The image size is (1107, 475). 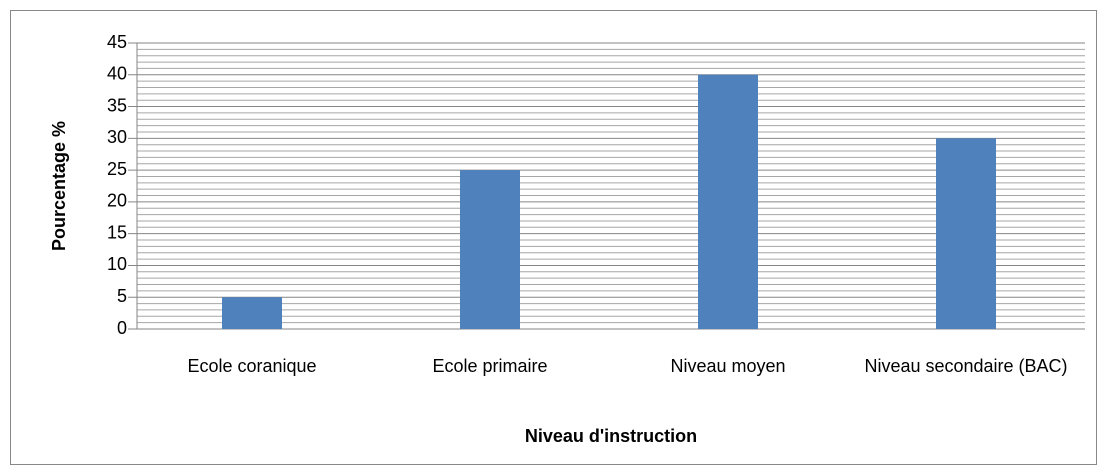 What do you see at coordinates (117, 42) in the screenshot?
I see `y-tick-label: 45` at bounding box center [117, 42].